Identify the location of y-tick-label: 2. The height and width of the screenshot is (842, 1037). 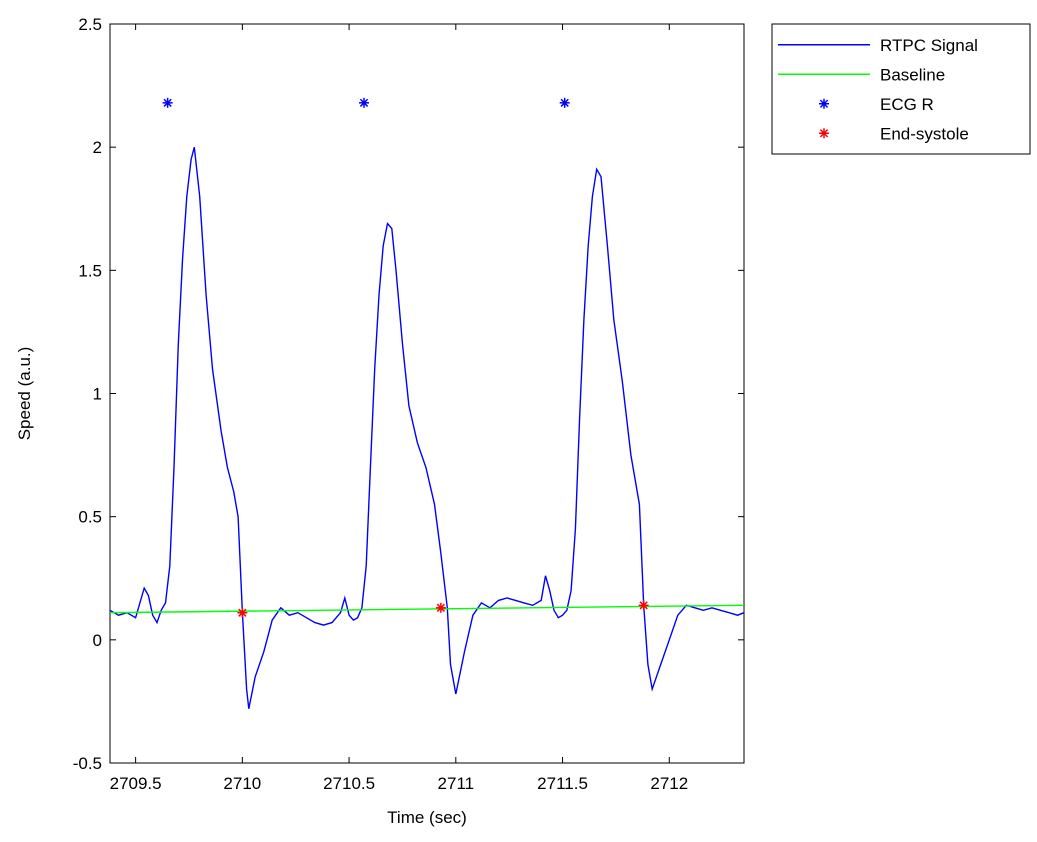
(97, 147).